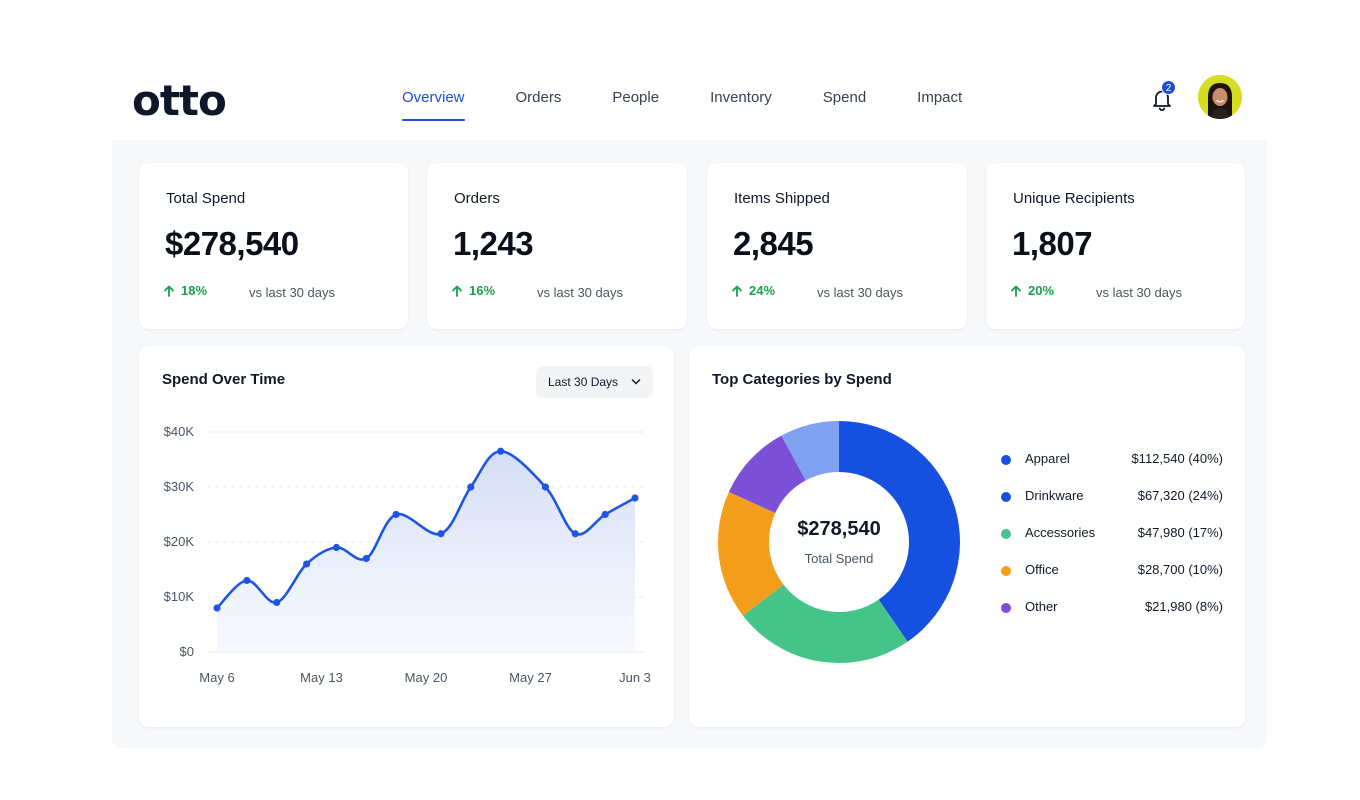 This screenshot has height=800, width=1360. What do you see at coordinates (1112, 466) in the screenshot?
I see `legend-item-apparel: Apparel $112,540 (40%)` at bounding box center [1112, 466].